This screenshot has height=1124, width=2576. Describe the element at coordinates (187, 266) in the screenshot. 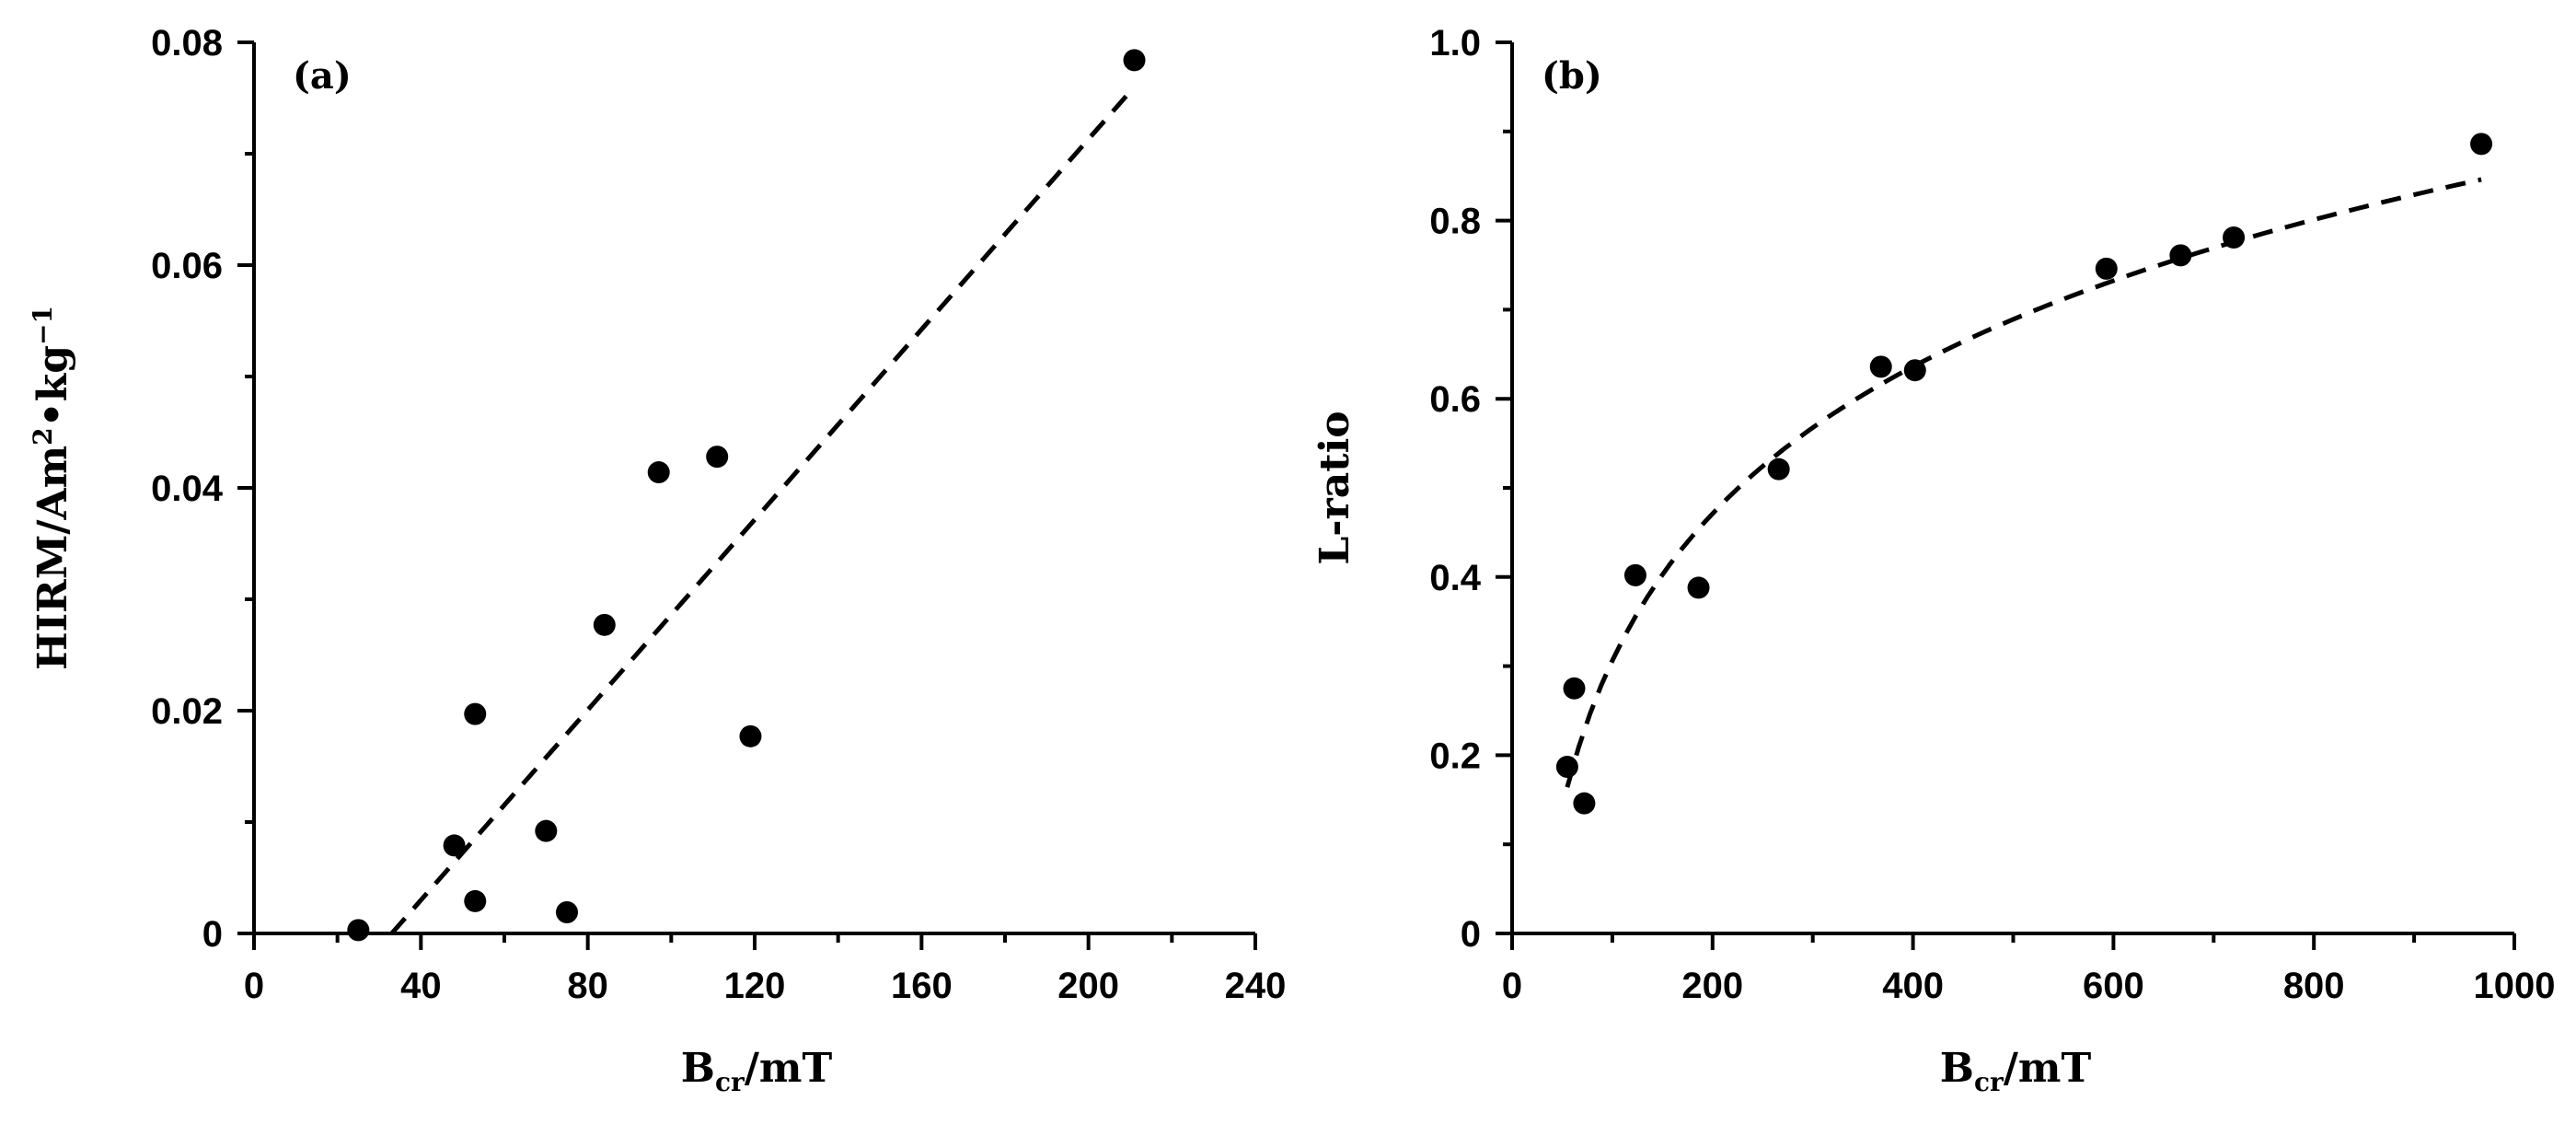

I see `y-tick-label: 0.06` at that location.